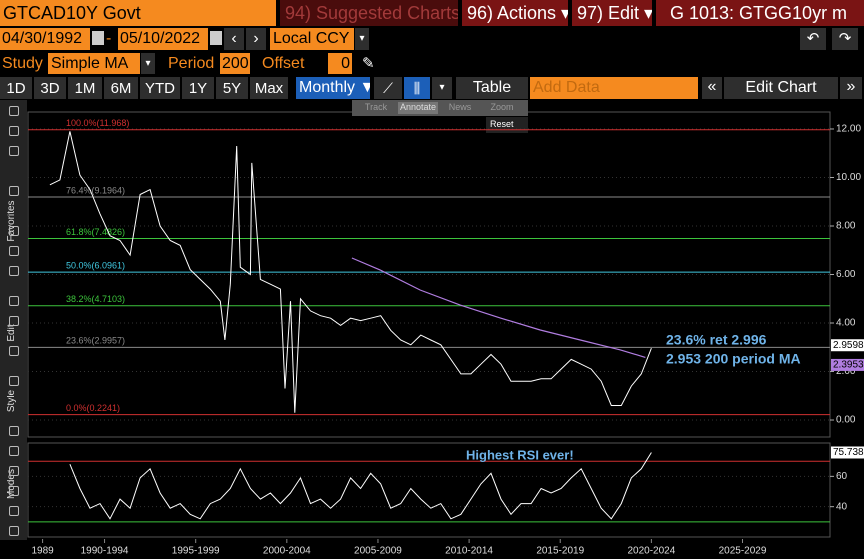 This screenshot has height=559, width=864. Describe the element at coordinates (378, 551) in the screenshot. I see `x-tick-label: 2005-2009` at that location.